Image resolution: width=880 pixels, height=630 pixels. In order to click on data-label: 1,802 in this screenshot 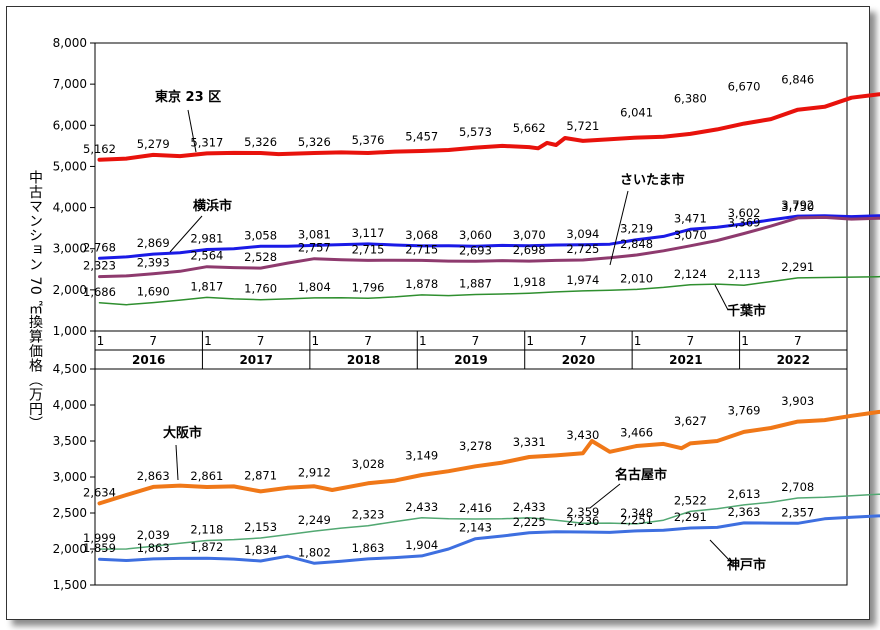, I will do `click(314, 552)`.